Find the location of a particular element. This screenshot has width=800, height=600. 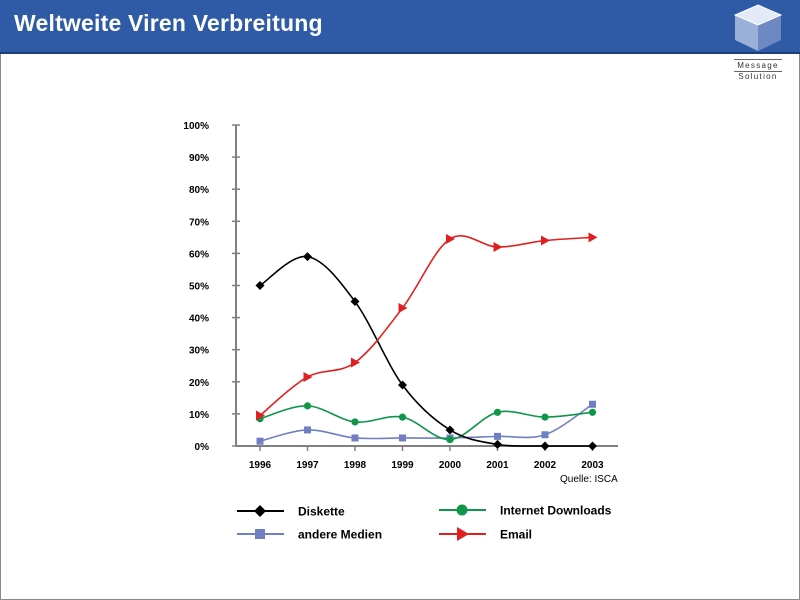

company-logo: Message Solution is located at coordinates (758, 43).